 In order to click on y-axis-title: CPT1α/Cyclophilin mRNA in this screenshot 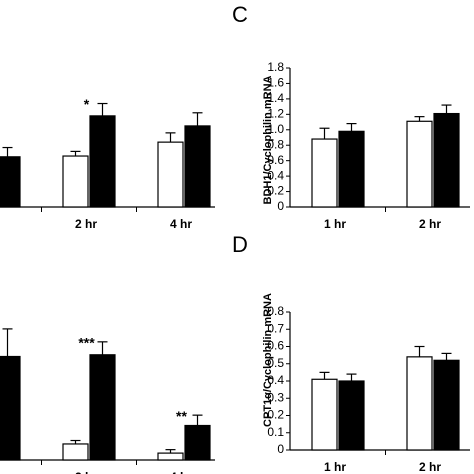, I will do `click(268, 360)`.